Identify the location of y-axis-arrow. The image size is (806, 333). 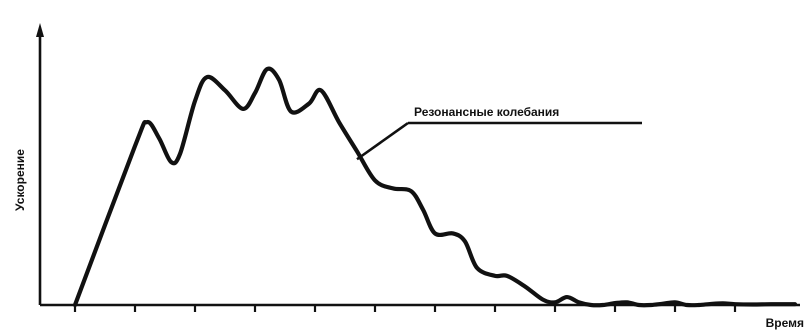
(40, 30).